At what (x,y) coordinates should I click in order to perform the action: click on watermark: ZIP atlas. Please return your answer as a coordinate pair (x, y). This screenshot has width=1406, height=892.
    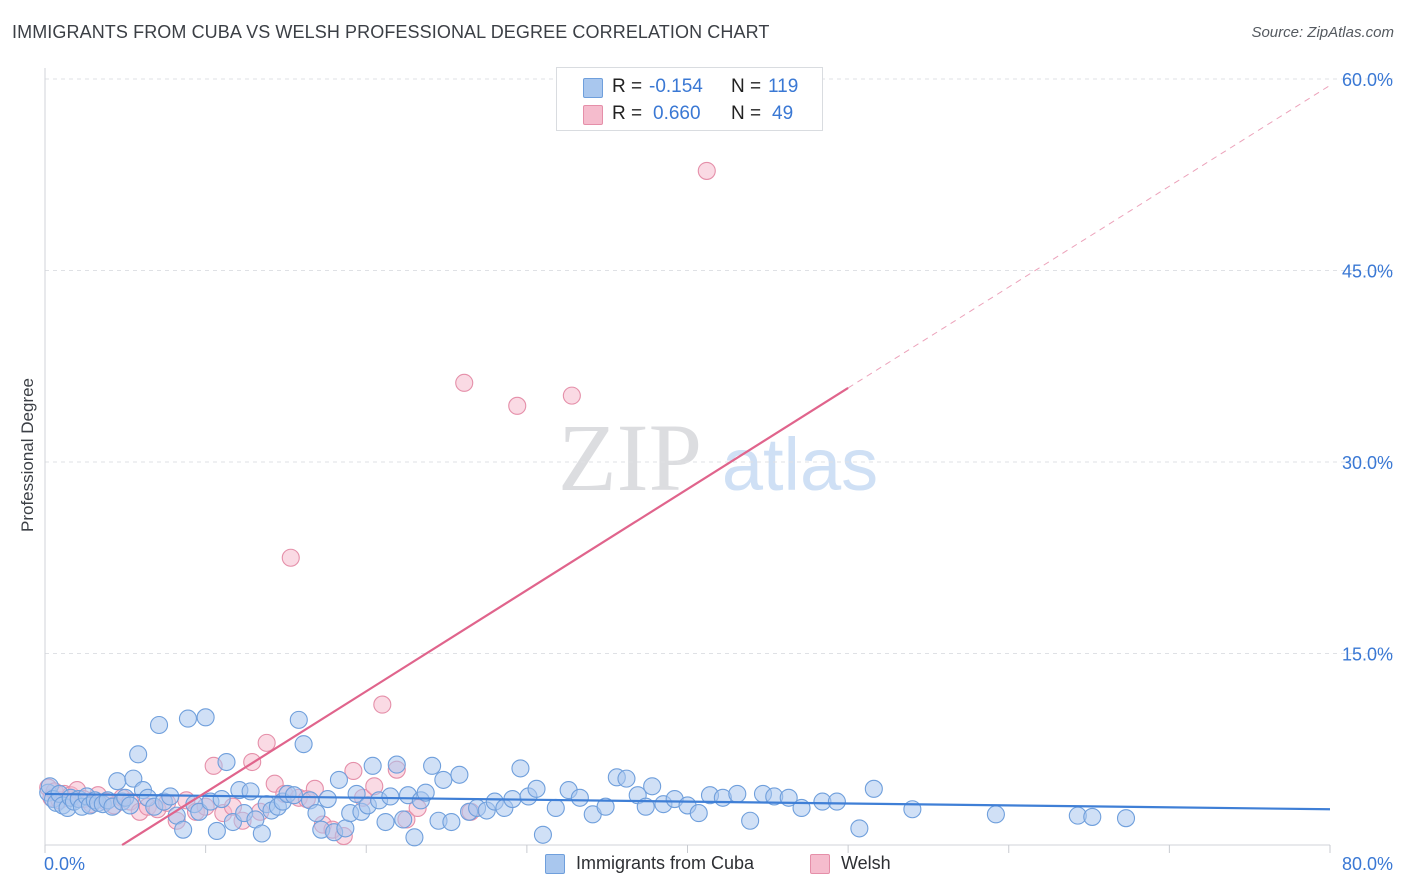
    Looking at the image, I should click on (718, 457).